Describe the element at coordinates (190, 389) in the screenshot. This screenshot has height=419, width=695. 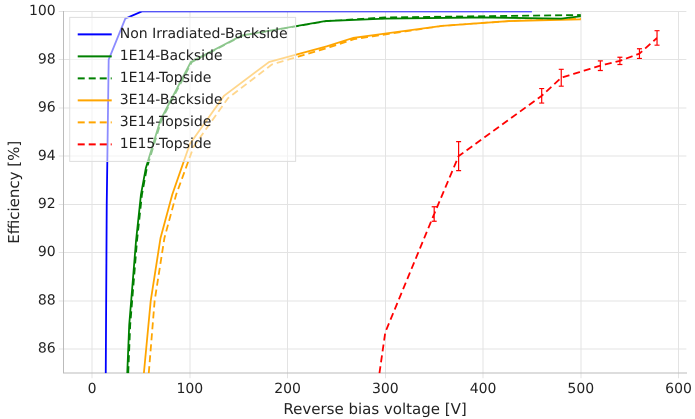
I see `x-tick-label: 100` at that location.